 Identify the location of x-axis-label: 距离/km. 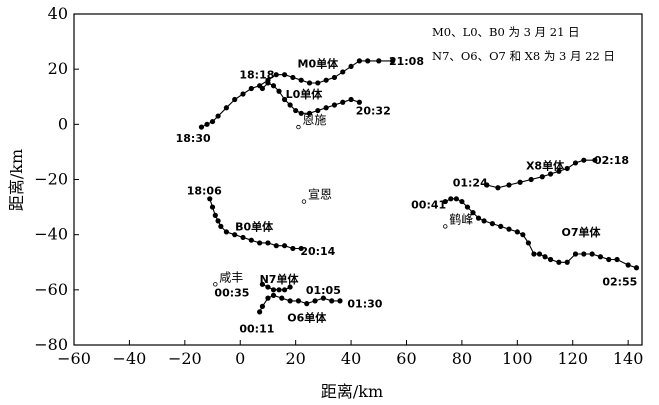
(352, 391).